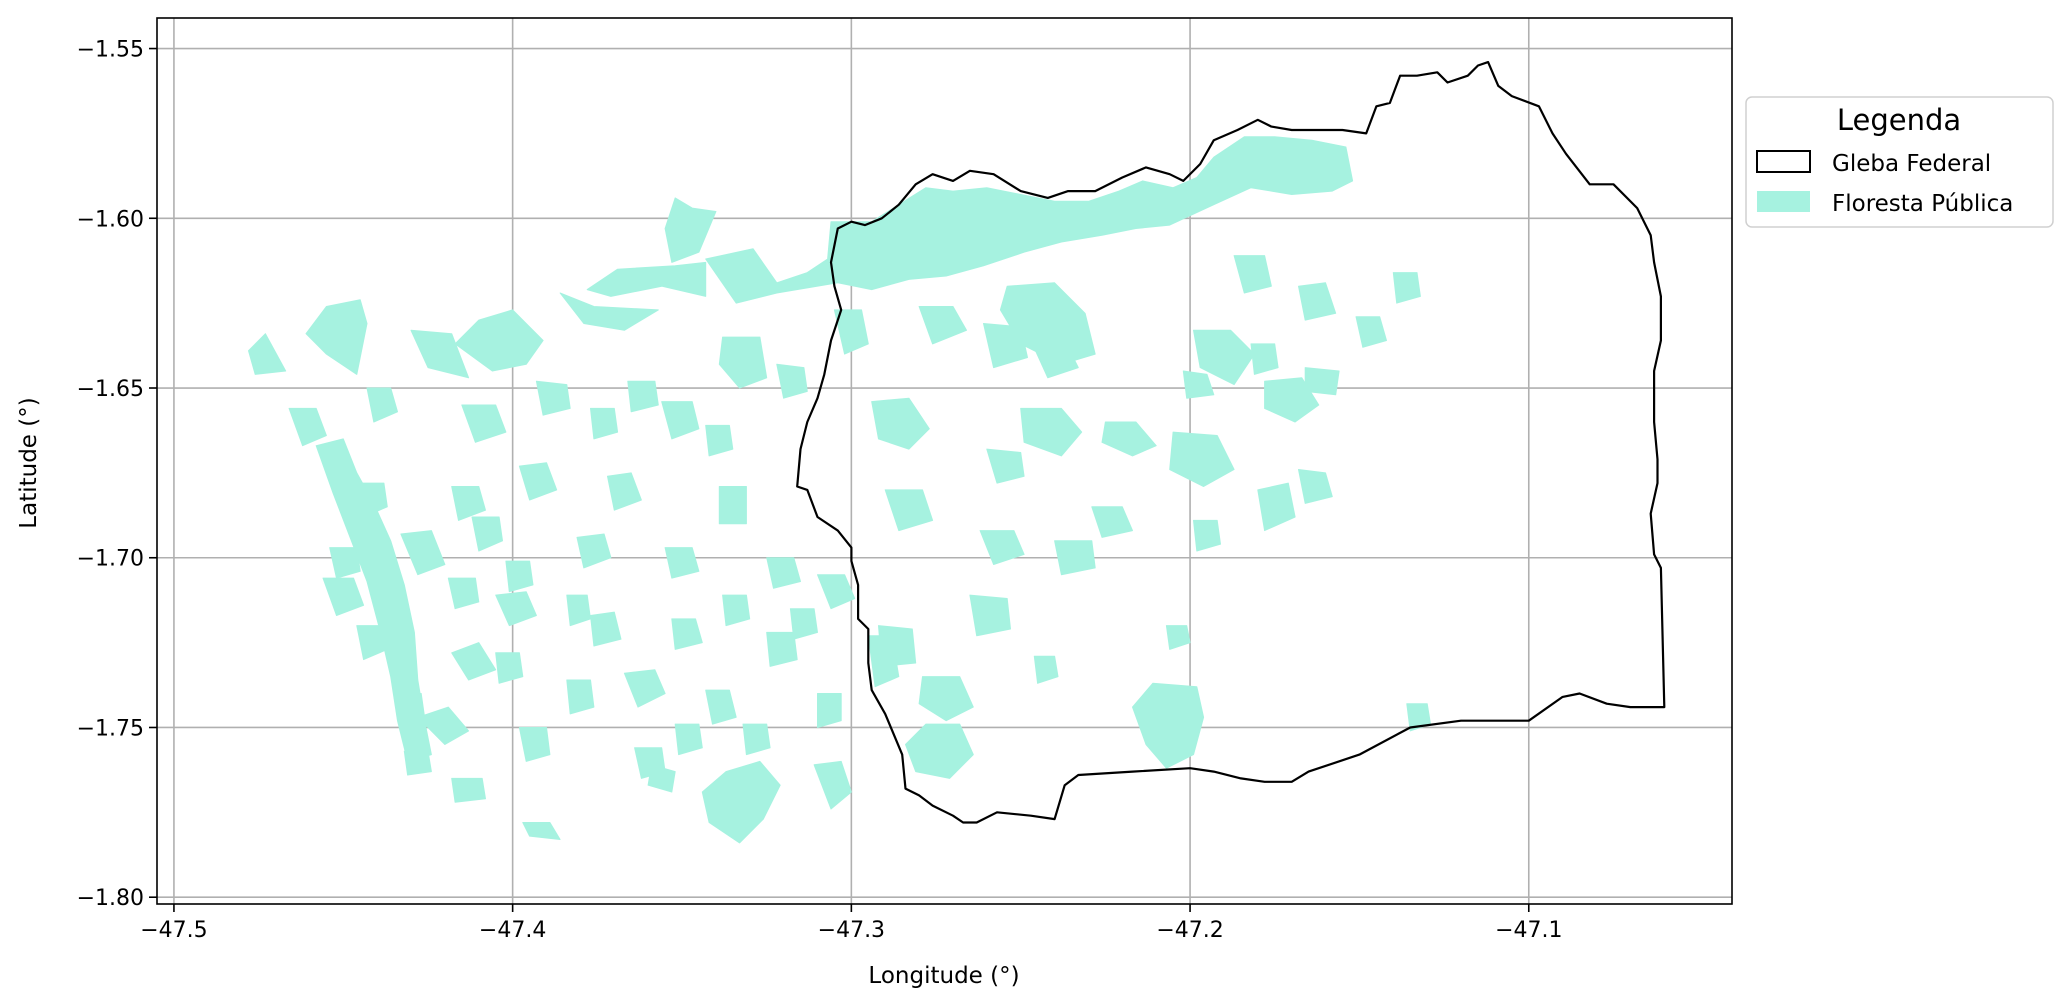 The height and width of the screenshot is (1006, 2071). Describe the element at coordinates (1783, 201) in the screenshot. I see `legend-swatch-floresta-publica` at that location.